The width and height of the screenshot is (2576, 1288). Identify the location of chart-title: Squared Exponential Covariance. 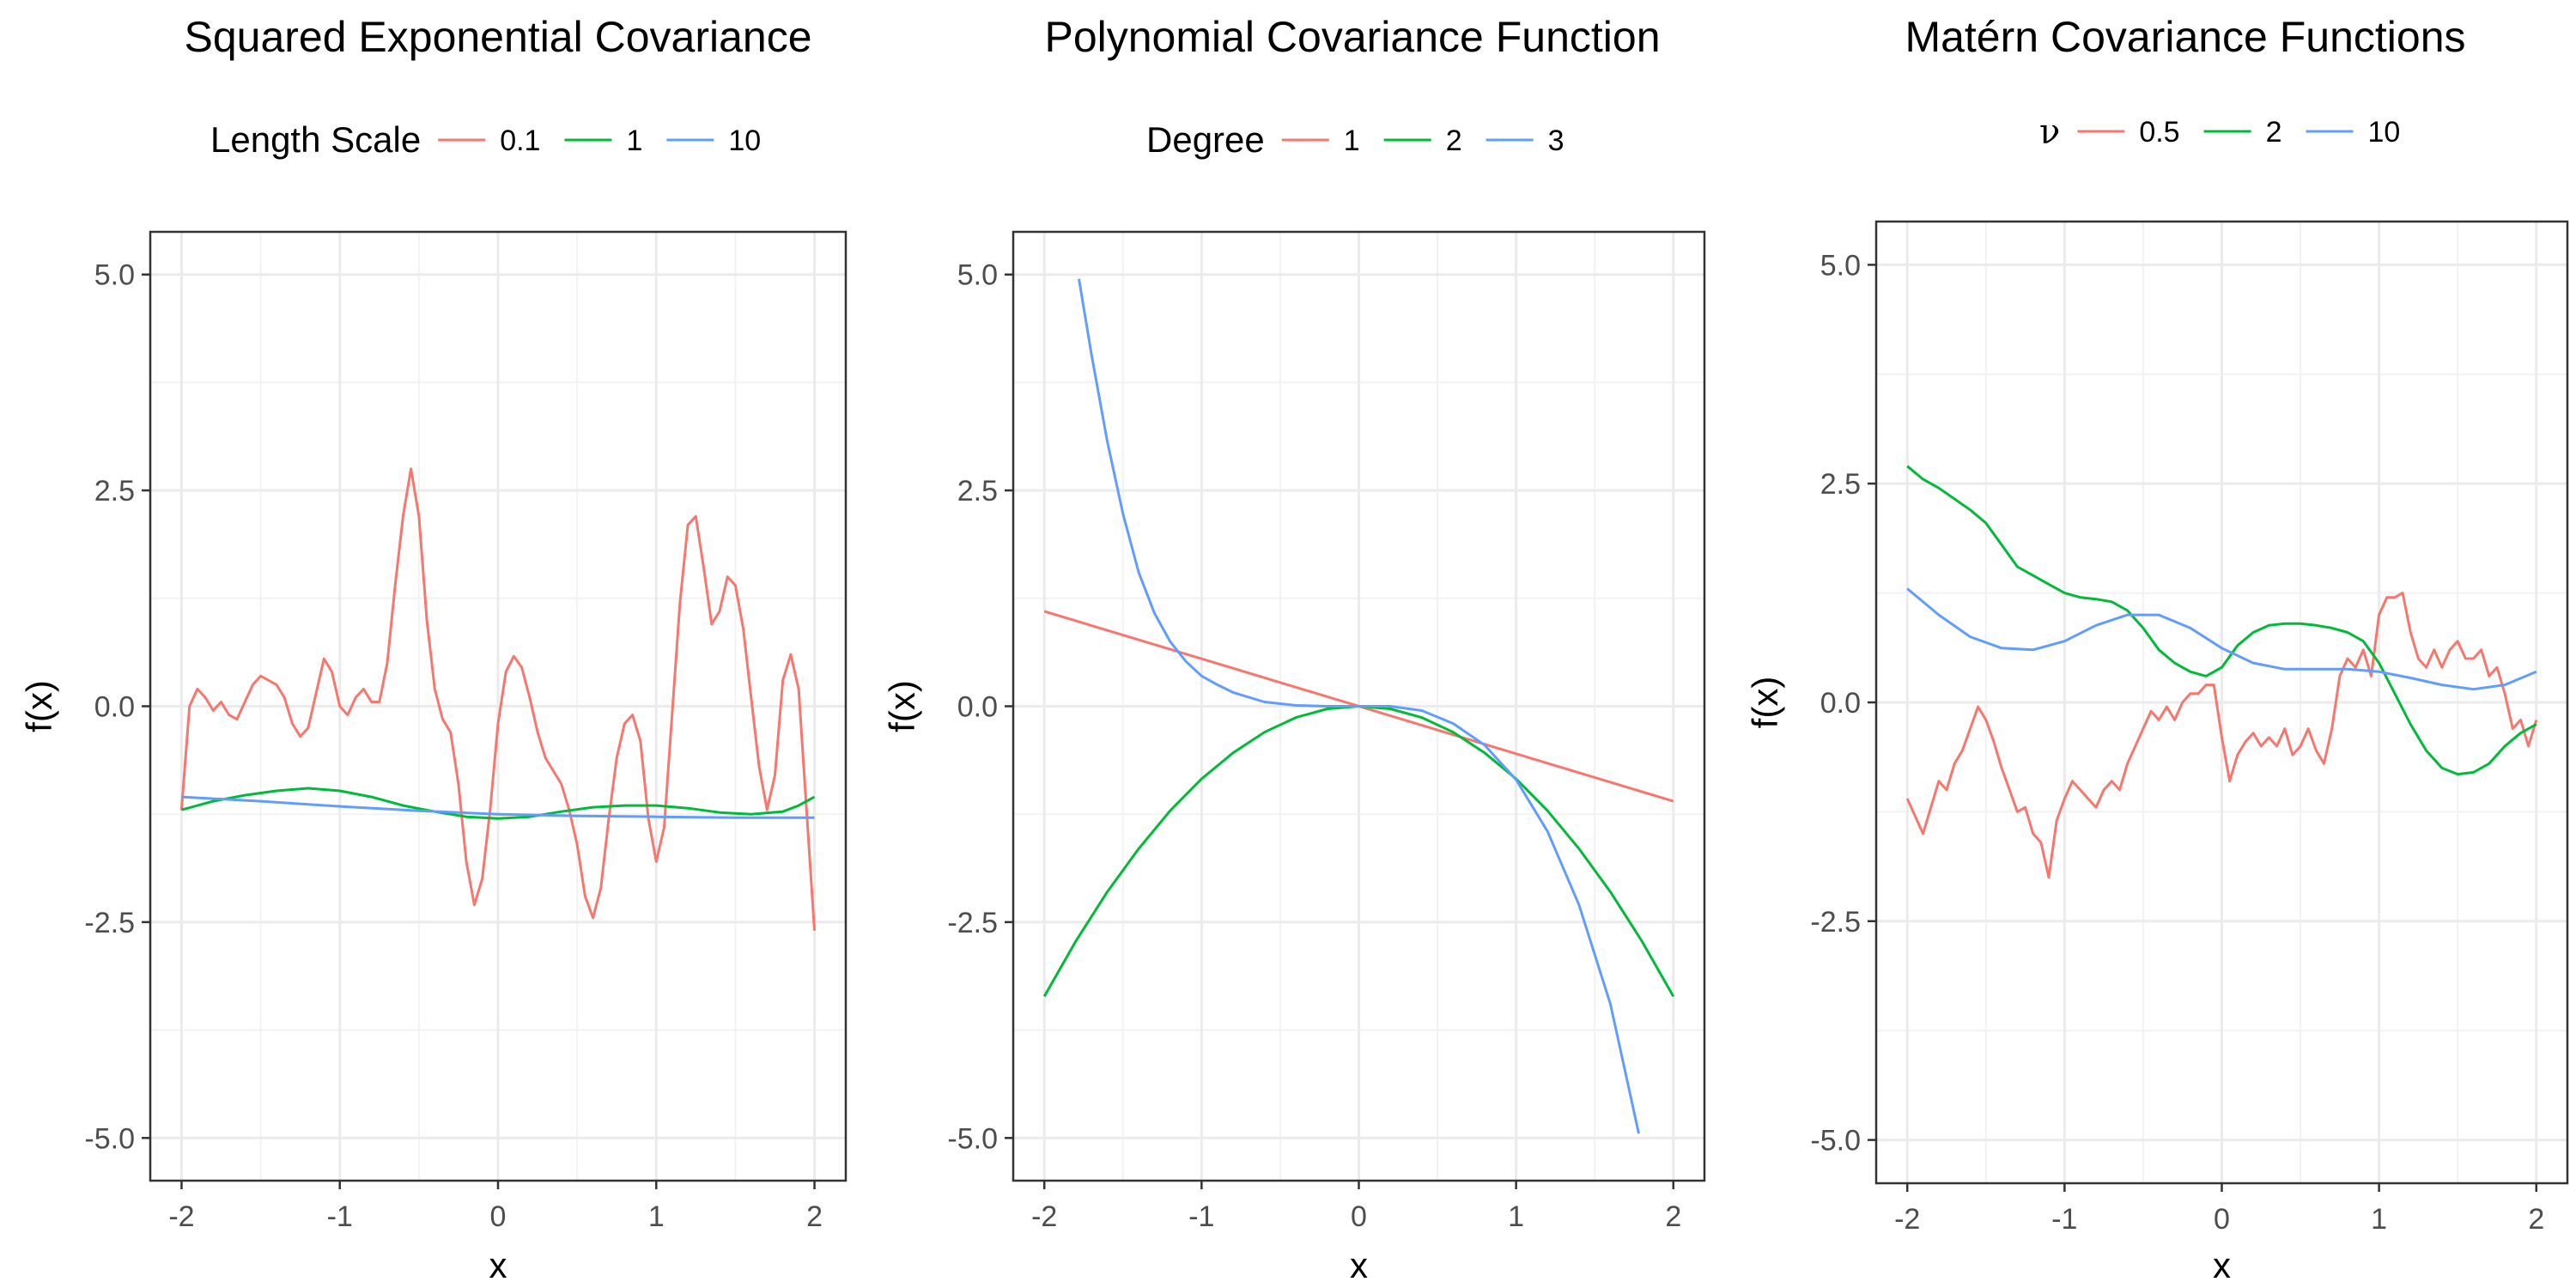
(497, 37).